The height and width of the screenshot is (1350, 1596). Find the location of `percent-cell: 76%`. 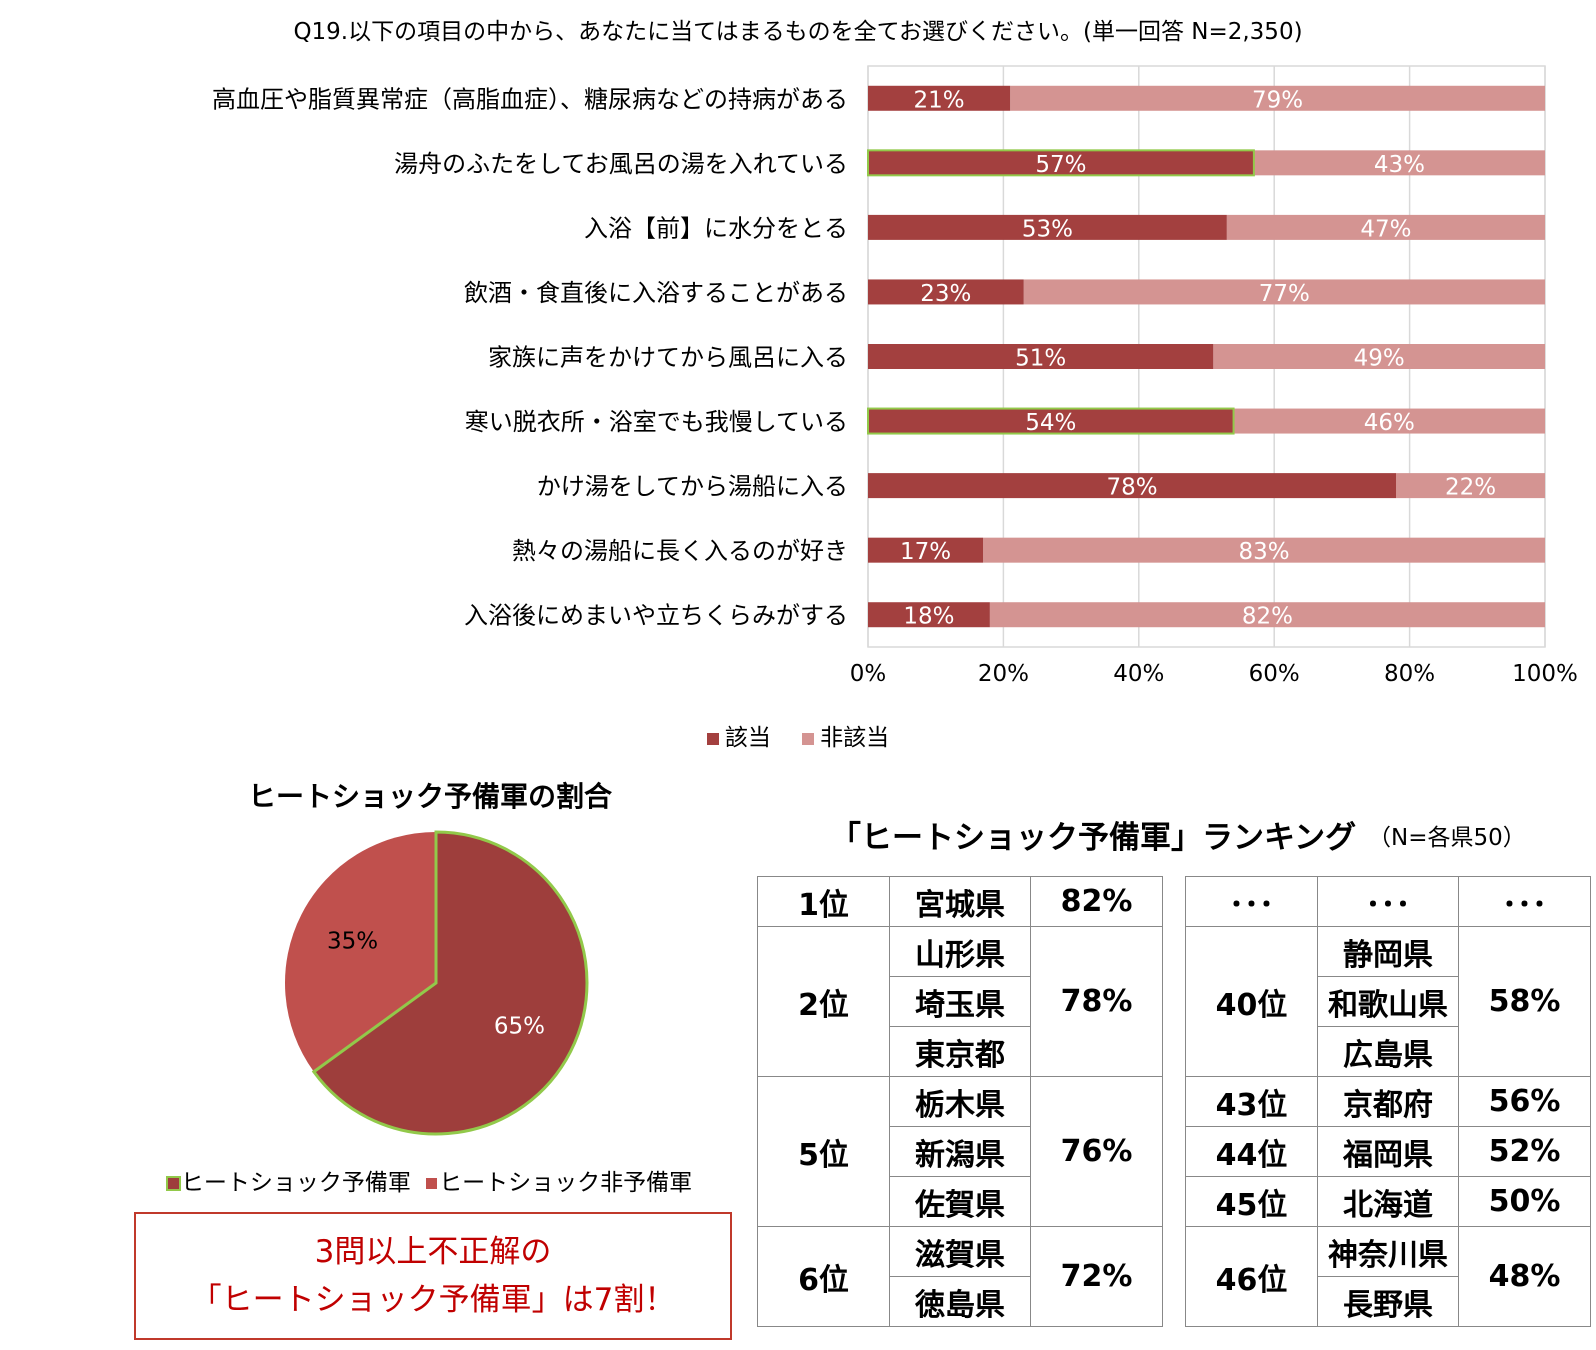

percent-cell: 76% is located at coordinates (1096, 1151).